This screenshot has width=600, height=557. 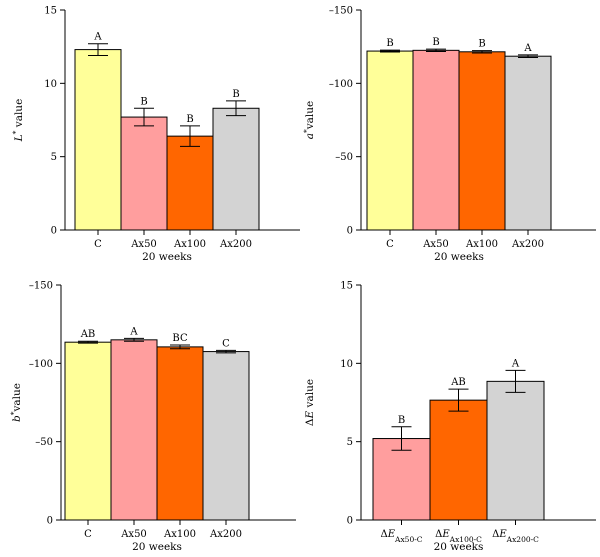 What do you see at coordinates (458, 536) in the screenshot?
I see `x-tick-label: ΔEAx100-C` at bounding box center [458, 536].